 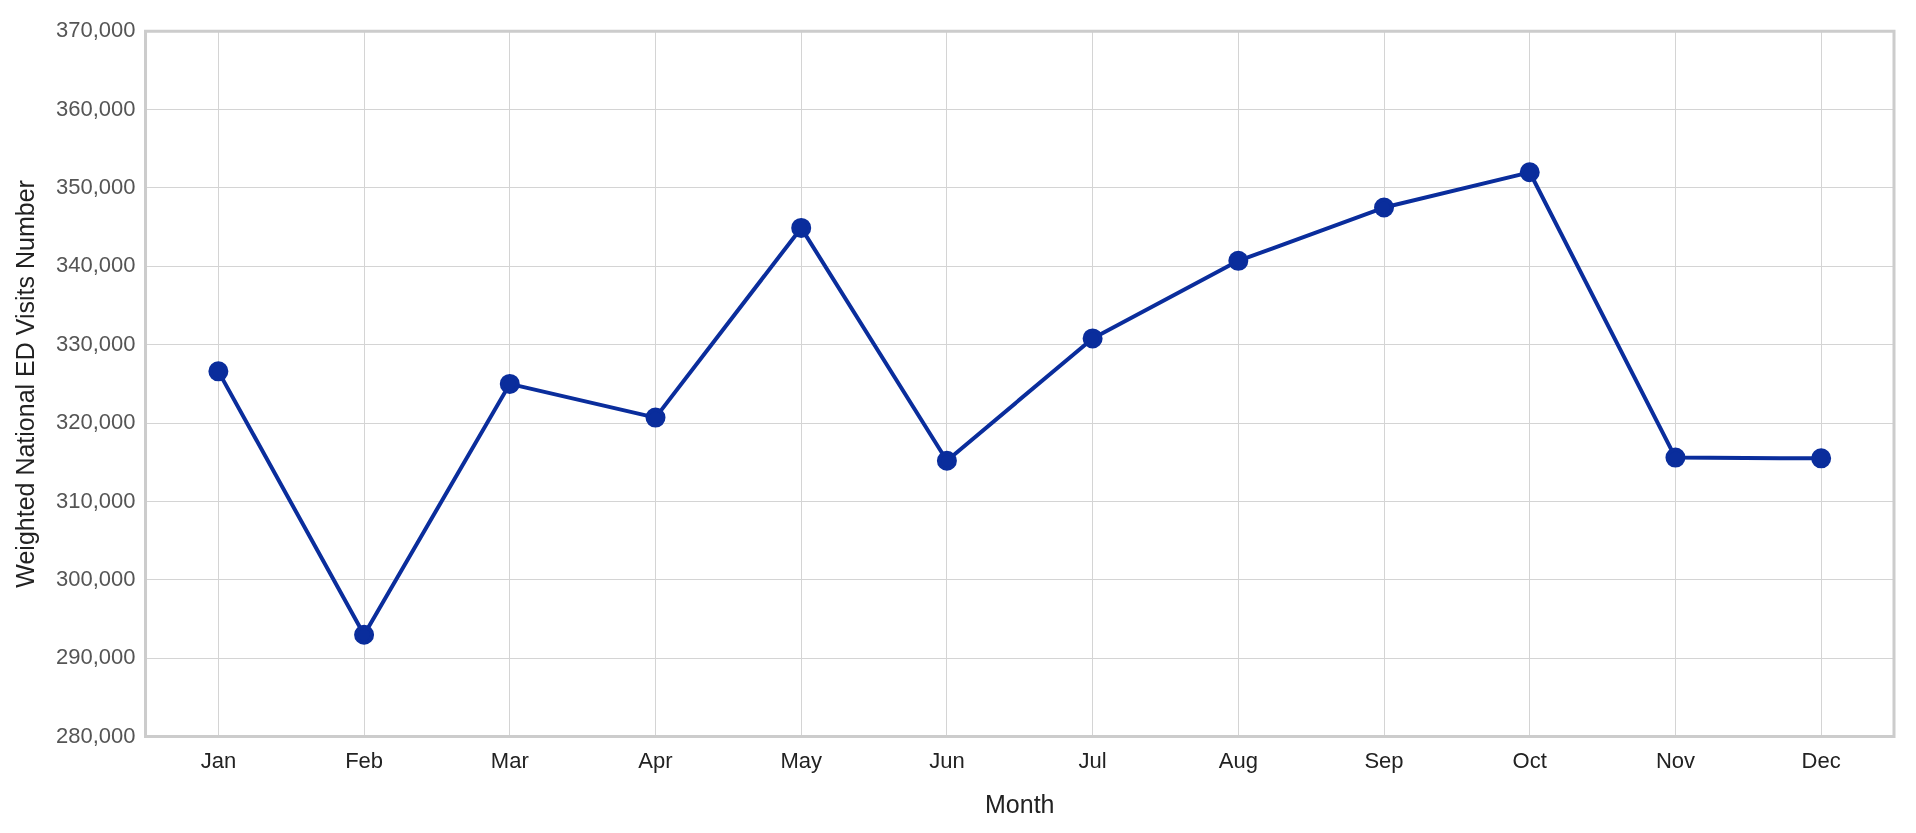 What do you see at coordinates (1529, 760) in the screenshot?
I see `x-tick-label: Oct` at bounding box center [1529, 760].